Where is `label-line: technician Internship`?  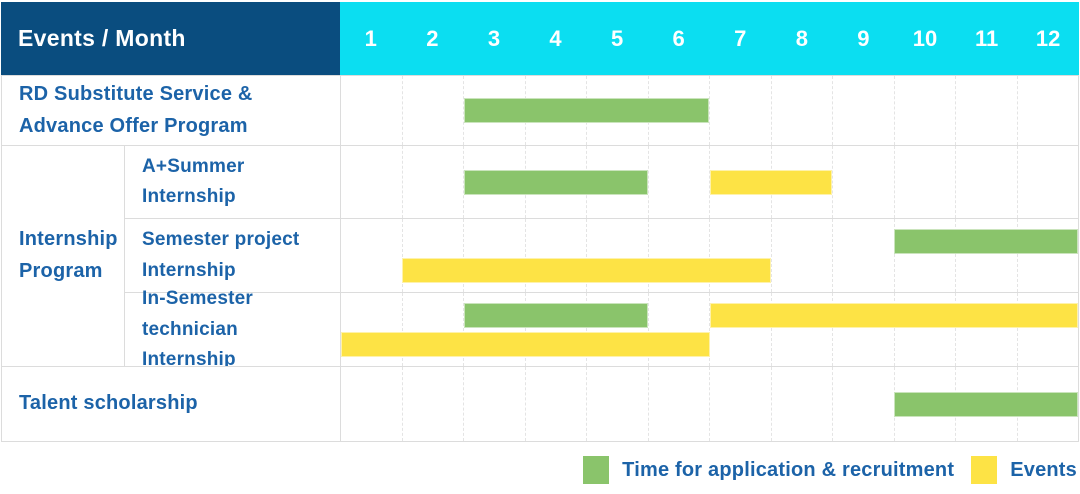
label-line: technician Internship is located at coordinates (190, 344).